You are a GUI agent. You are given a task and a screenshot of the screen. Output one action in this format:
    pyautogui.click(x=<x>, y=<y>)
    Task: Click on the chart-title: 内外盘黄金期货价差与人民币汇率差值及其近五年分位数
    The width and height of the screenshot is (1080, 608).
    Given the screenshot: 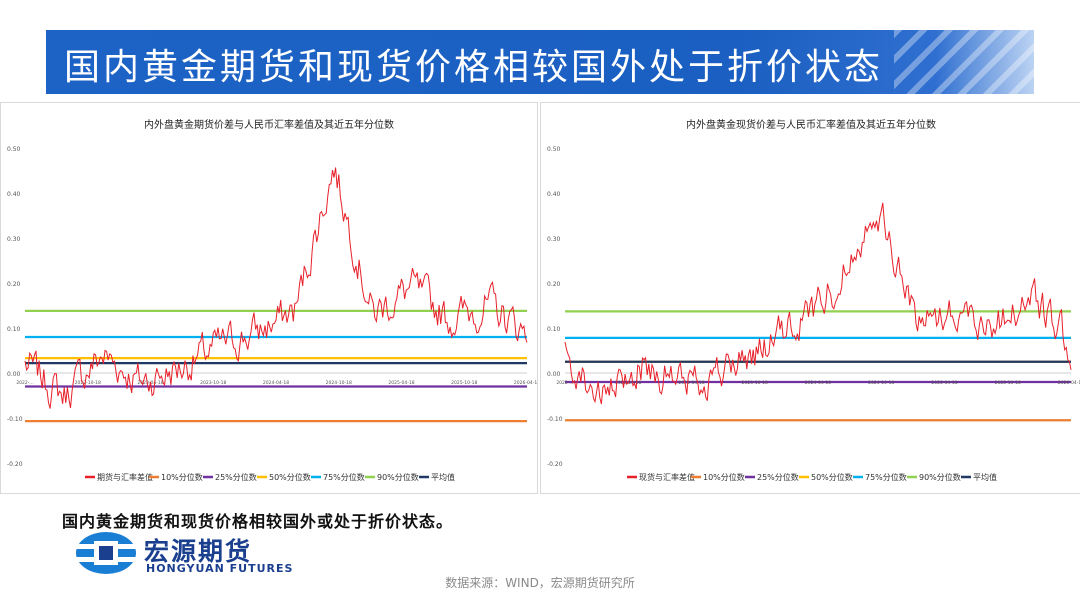 What is the action you would take?
    pyautogui.click(x=269, y=124)
    